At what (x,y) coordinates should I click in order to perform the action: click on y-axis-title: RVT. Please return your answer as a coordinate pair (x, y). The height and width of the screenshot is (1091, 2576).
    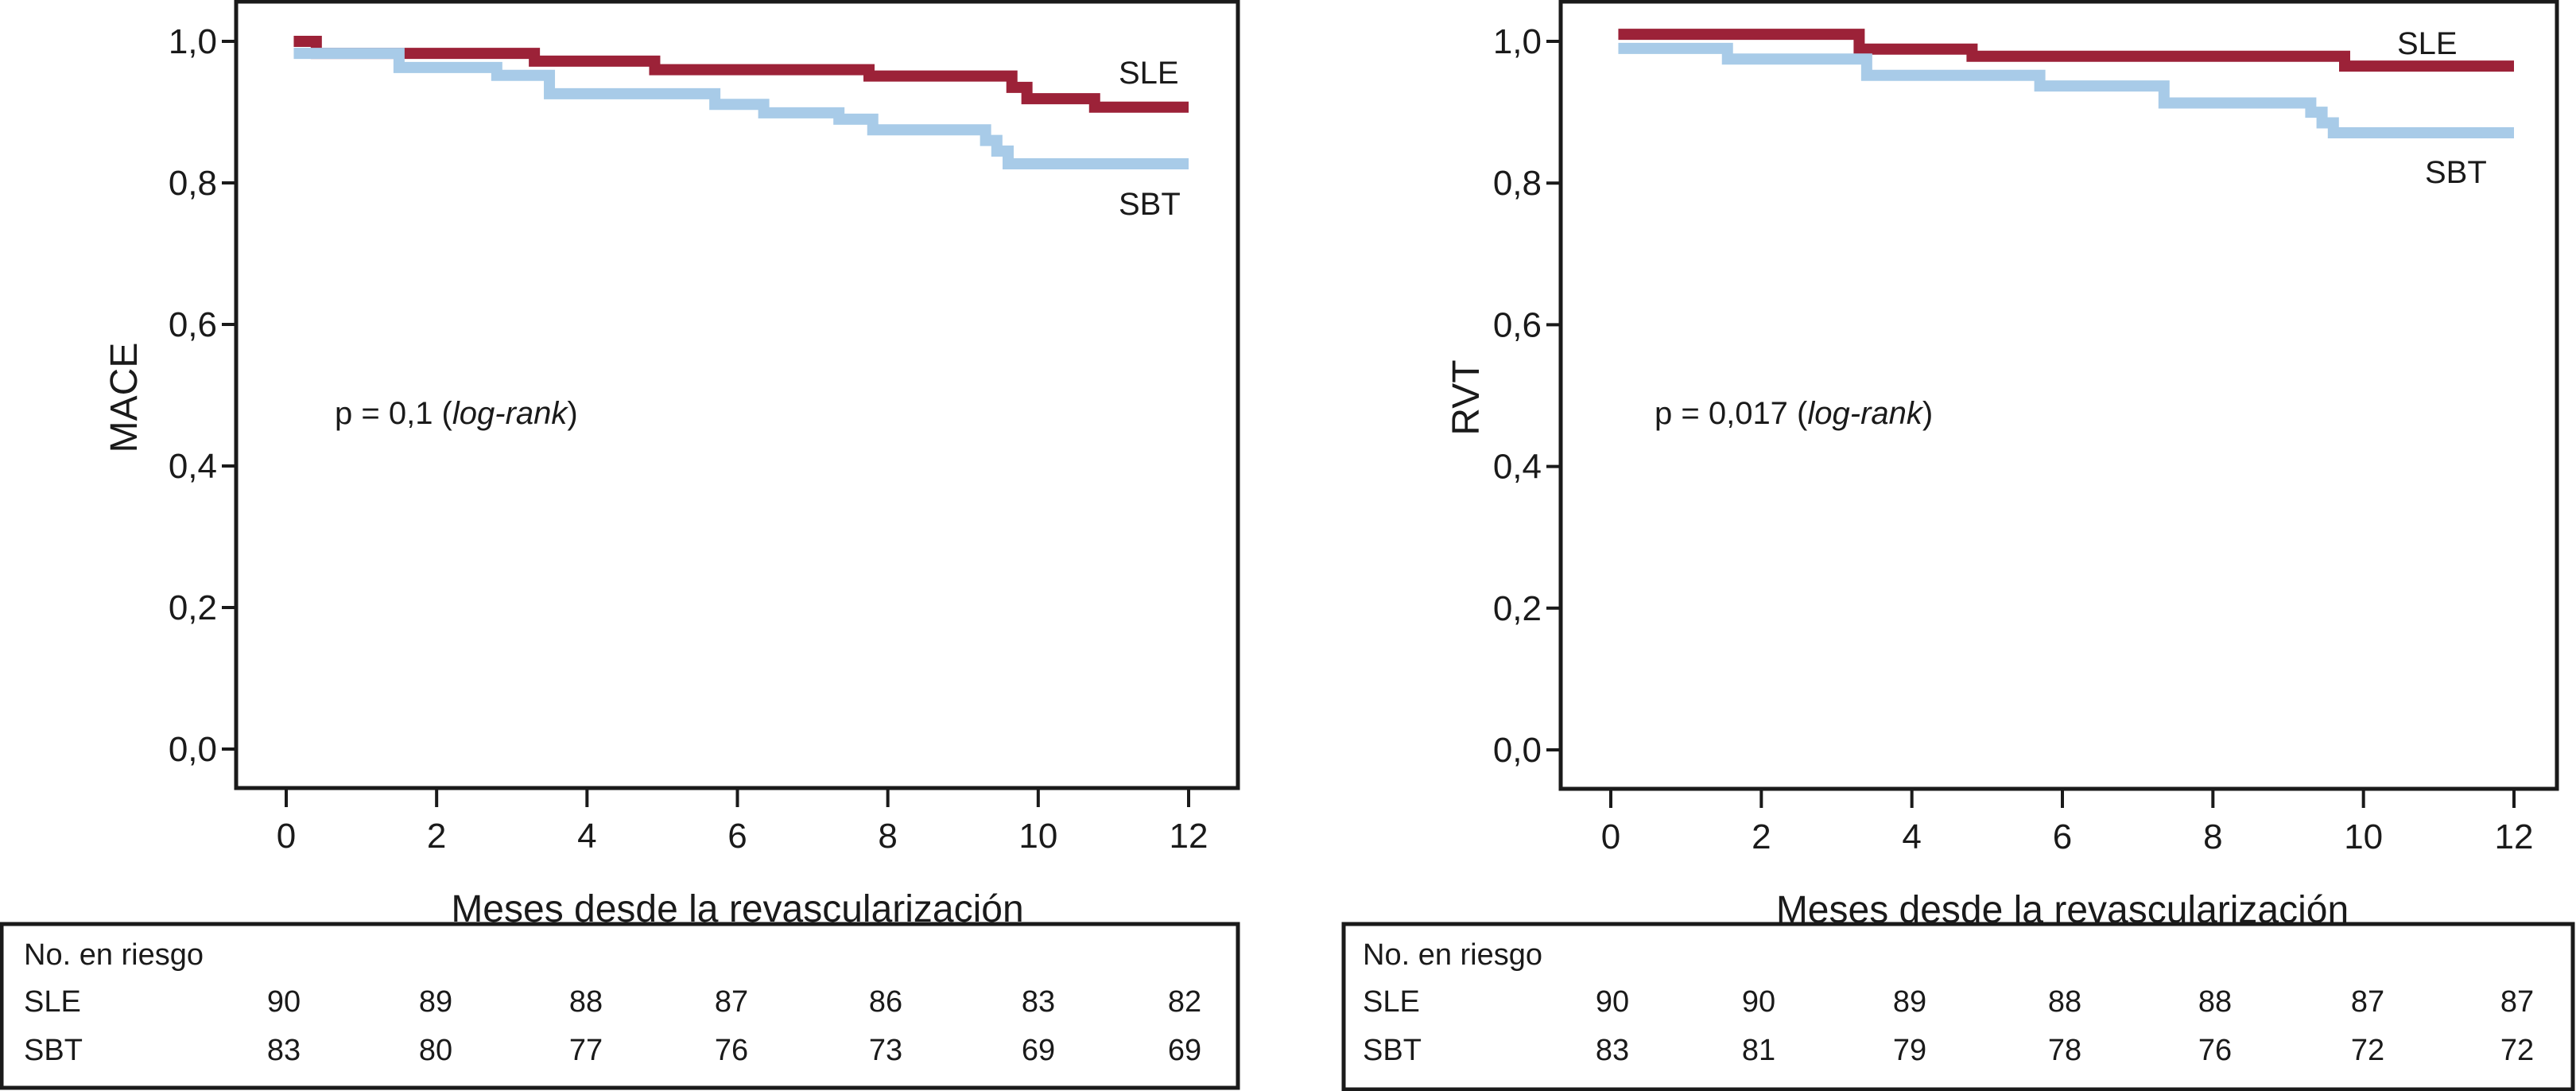
    Looking at the image, I should click on (1466, 397).